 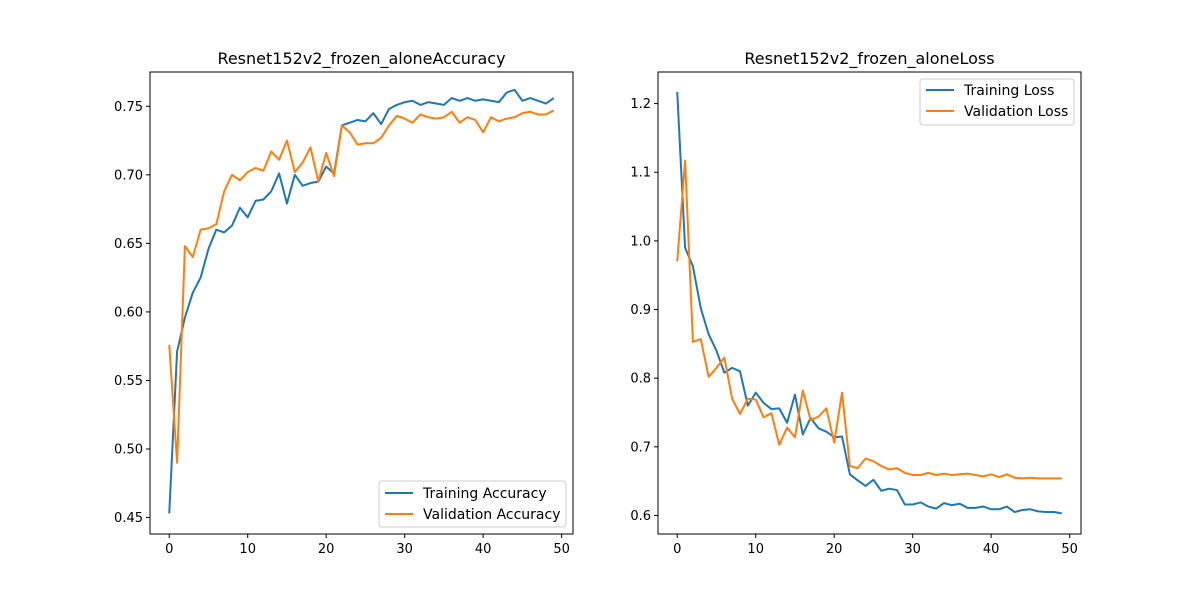 I want to click on accuracy-y-tick-label: 0.50, so click(x=128, y=450).